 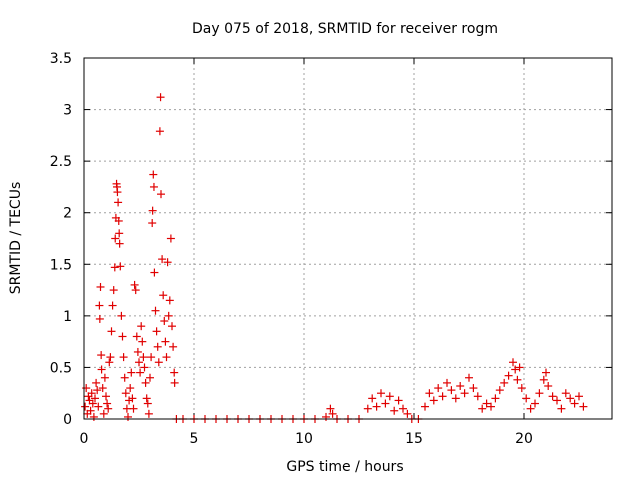 What do you see at coordinates (67, 111) in the screenshot?
I see `y-tick-label: 3` at bounding box center [67, 111].